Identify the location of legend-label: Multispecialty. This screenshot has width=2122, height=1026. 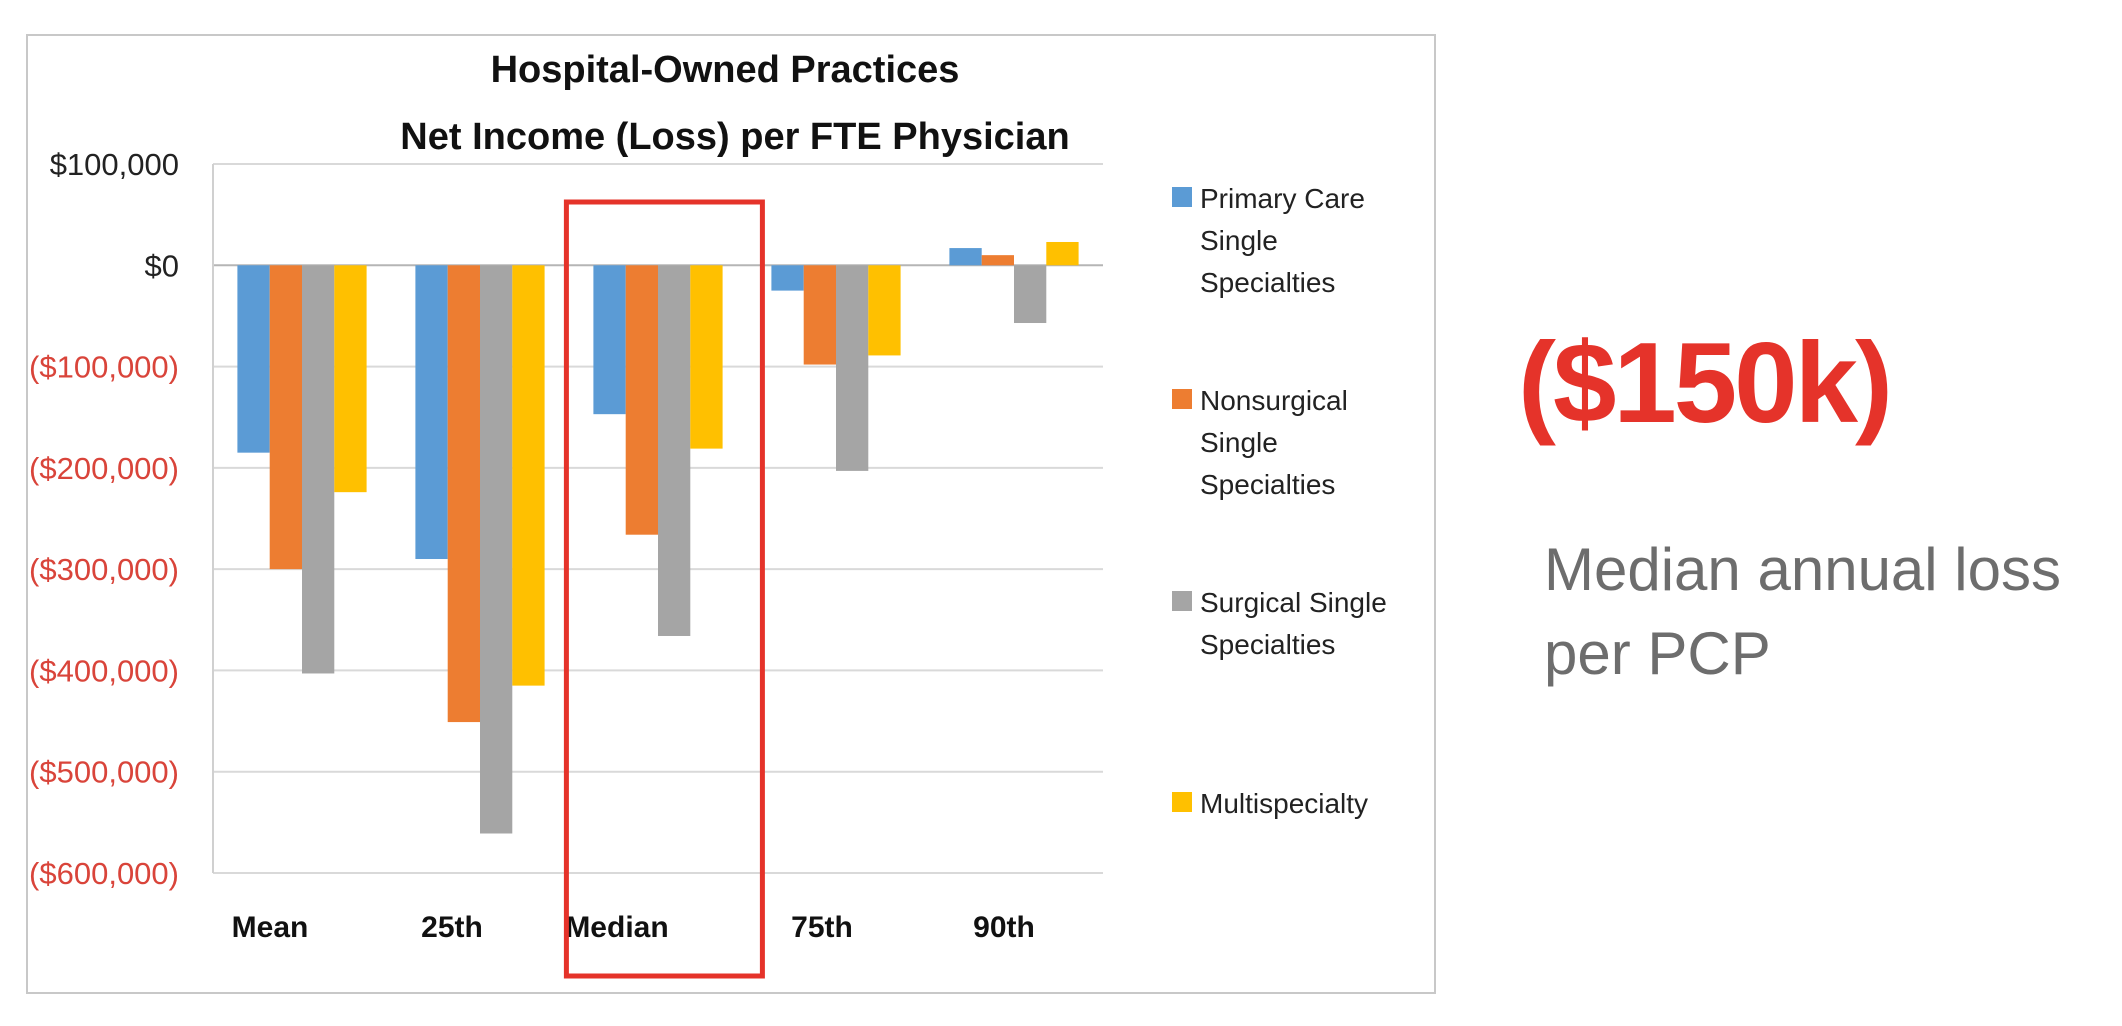
(1284, 803).